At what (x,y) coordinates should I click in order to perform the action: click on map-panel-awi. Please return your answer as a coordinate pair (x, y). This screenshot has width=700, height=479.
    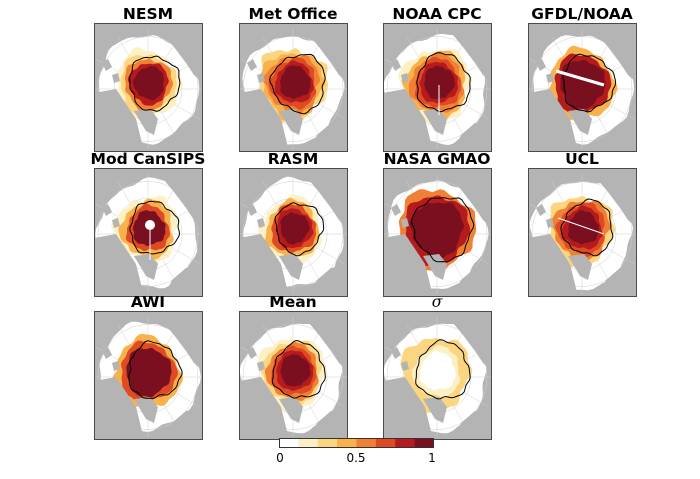
    Looking at the image, I should click on (148, 375).